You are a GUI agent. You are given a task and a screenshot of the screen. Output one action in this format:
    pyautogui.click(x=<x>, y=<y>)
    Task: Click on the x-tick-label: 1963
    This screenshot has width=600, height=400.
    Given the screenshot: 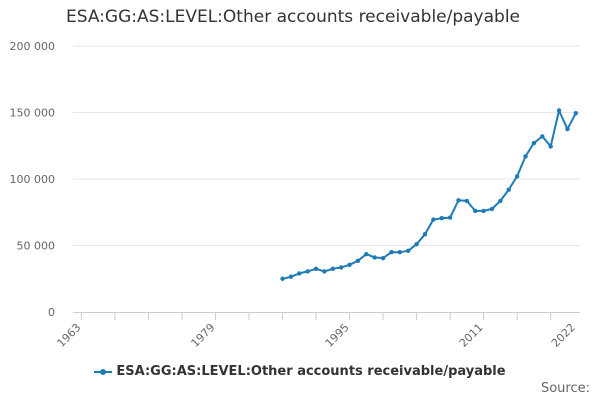 What is the action you would take?
    pyautogui.click(x=69, y=335)
    